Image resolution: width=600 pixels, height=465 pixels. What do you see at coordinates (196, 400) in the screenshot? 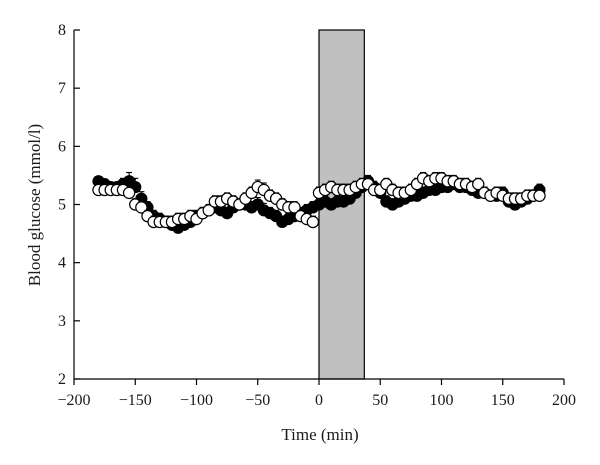
I see `x-tick-label: −100` at bounding box center [196, 400].